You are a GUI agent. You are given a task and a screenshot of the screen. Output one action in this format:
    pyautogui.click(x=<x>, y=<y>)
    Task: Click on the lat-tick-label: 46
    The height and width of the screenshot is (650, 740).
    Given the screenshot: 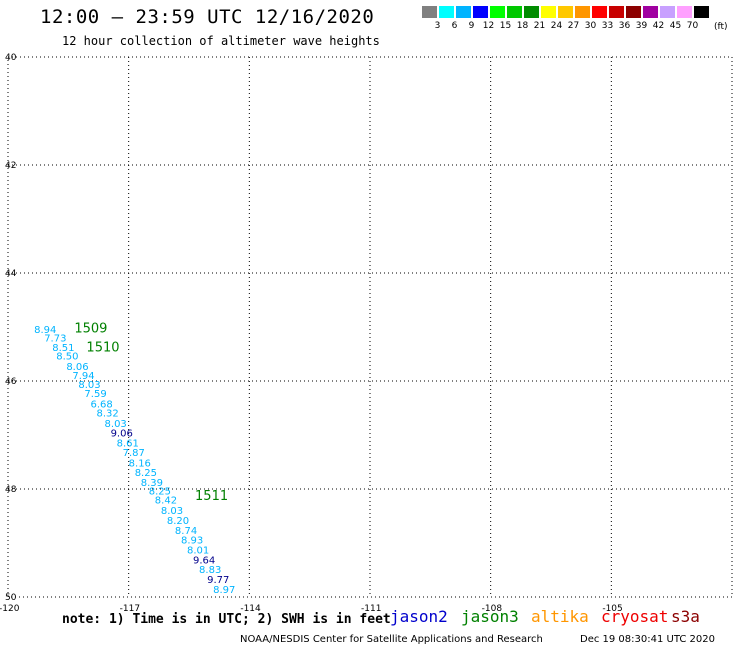 What is the action you would take?
    pyautogui.click(x=11, y=382)
    